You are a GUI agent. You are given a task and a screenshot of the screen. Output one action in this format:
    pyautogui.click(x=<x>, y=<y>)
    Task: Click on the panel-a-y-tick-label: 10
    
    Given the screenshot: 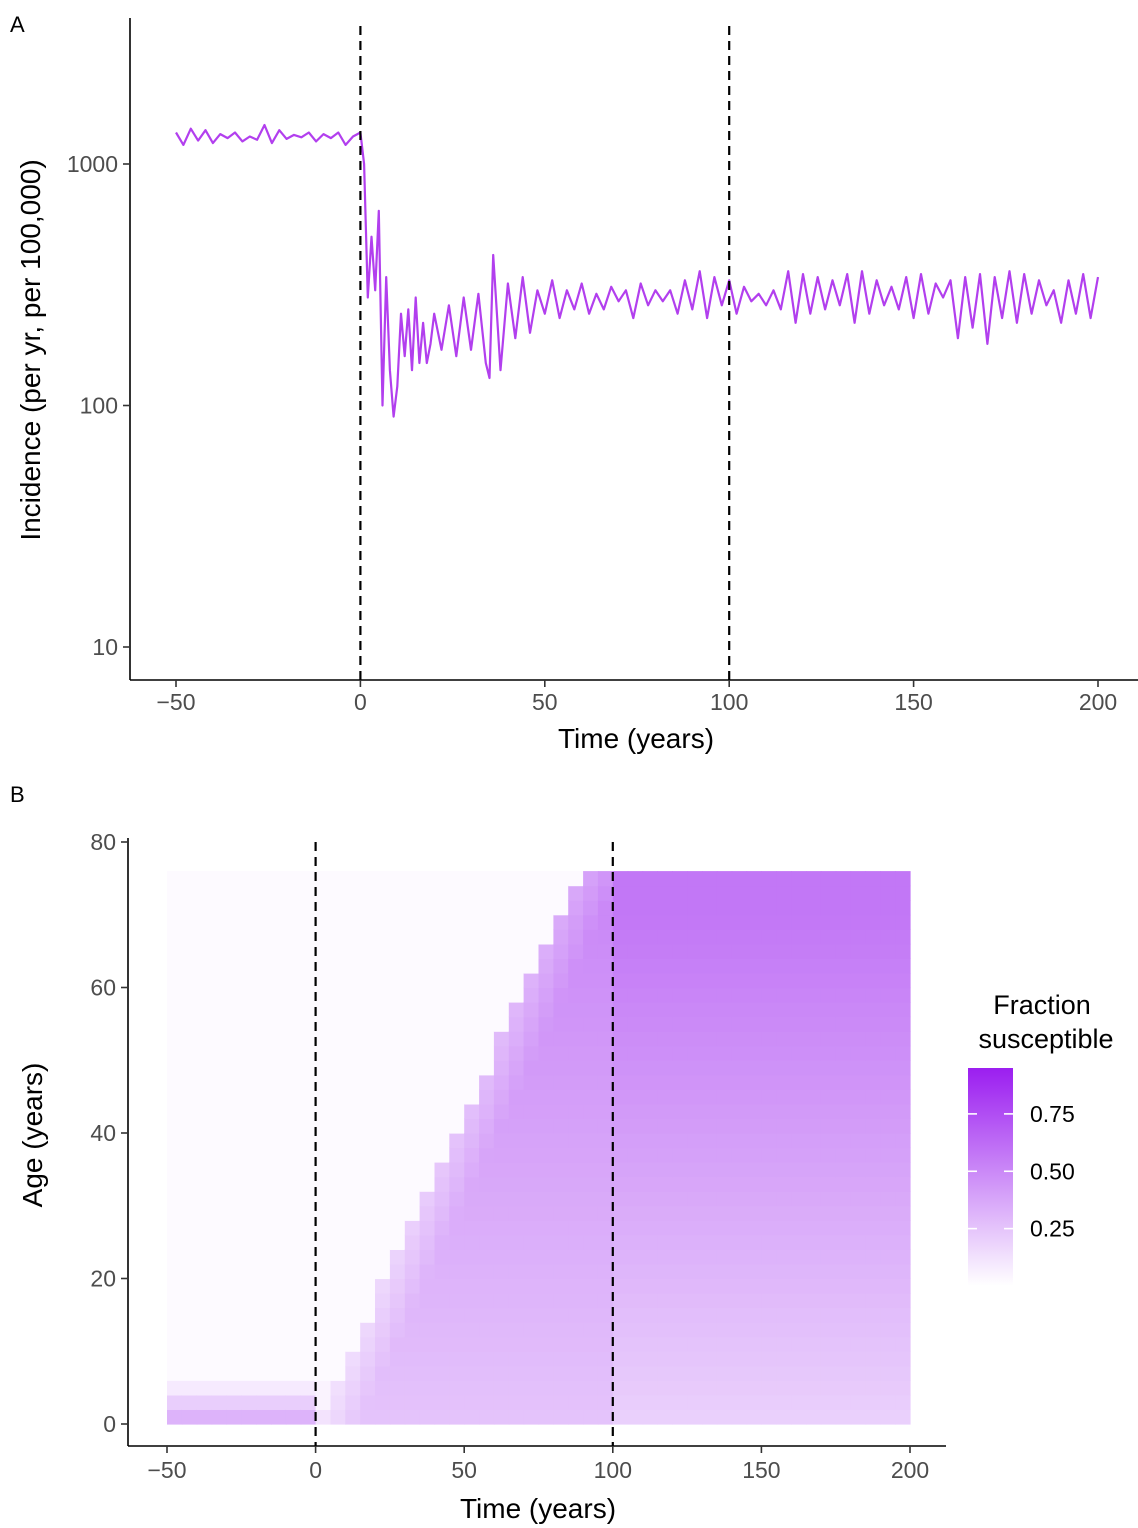 What is the action you would take?
    pyautogui.click(x=105, y=647)
    